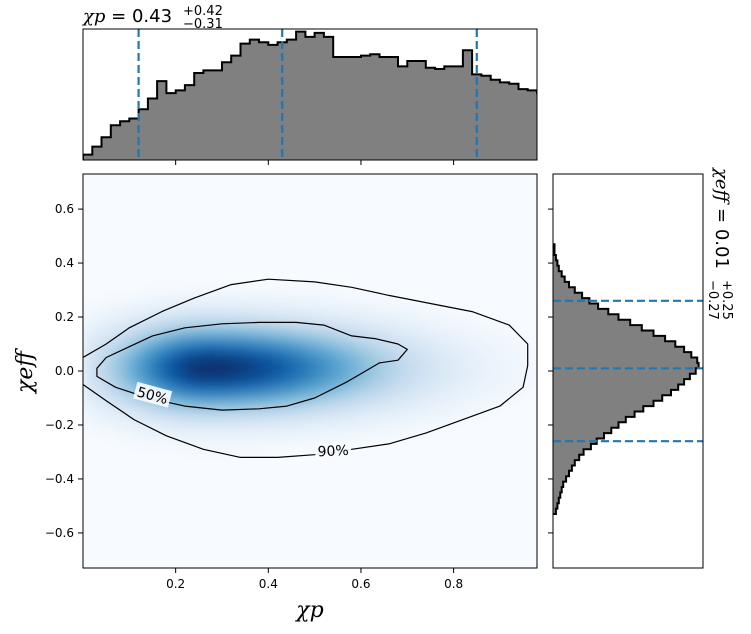 The image size is (751, 634). What do you see at coordinates (268, 584) in the screenshot?
I see `x-tick-label: 0.4` at bounding box center [268, 584].